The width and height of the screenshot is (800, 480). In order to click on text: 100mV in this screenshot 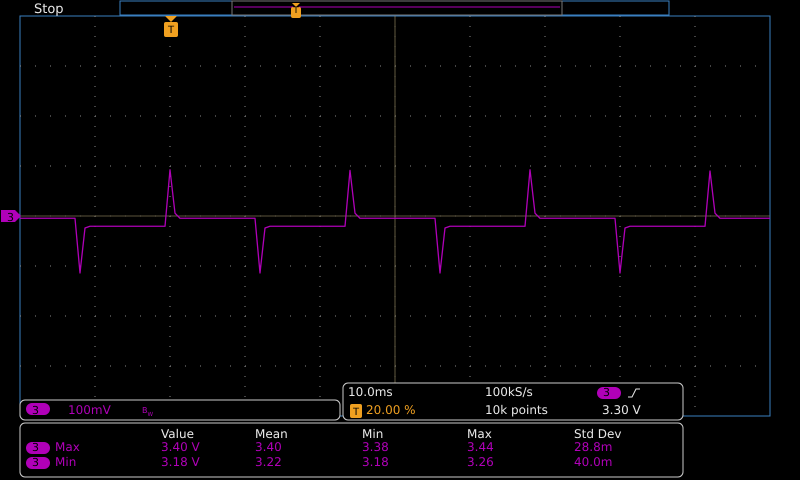, I will do `click(90, 410)`.